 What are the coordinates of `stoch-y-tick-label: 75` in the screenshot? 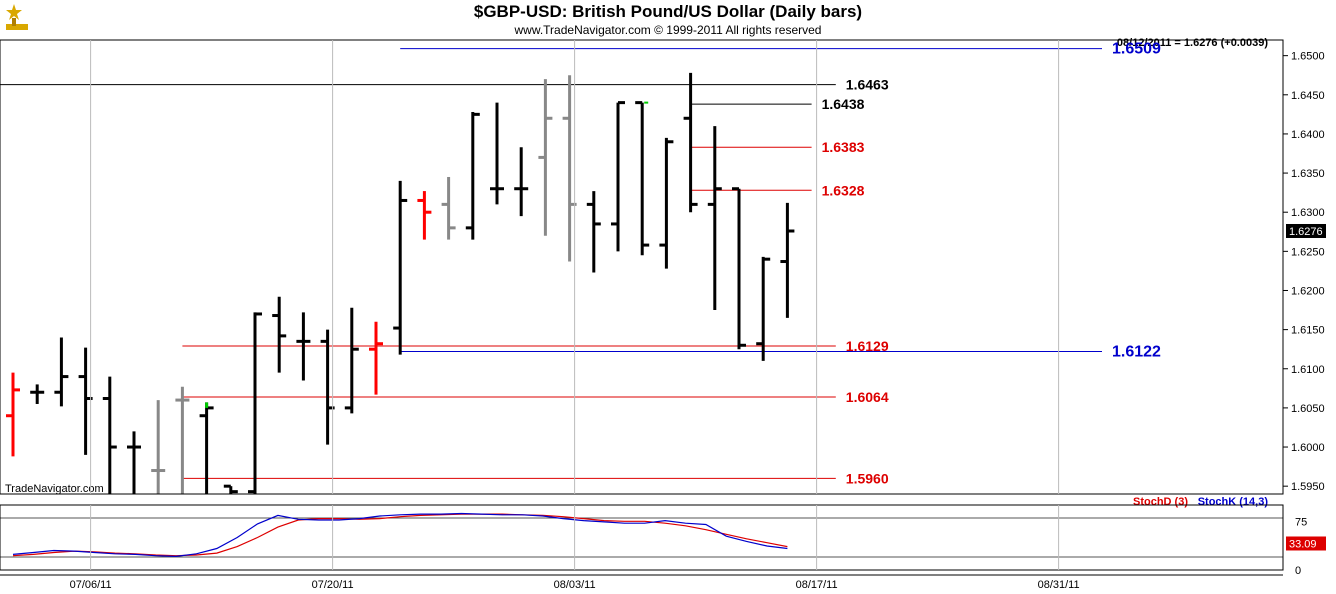 It's located at (1301, 522).